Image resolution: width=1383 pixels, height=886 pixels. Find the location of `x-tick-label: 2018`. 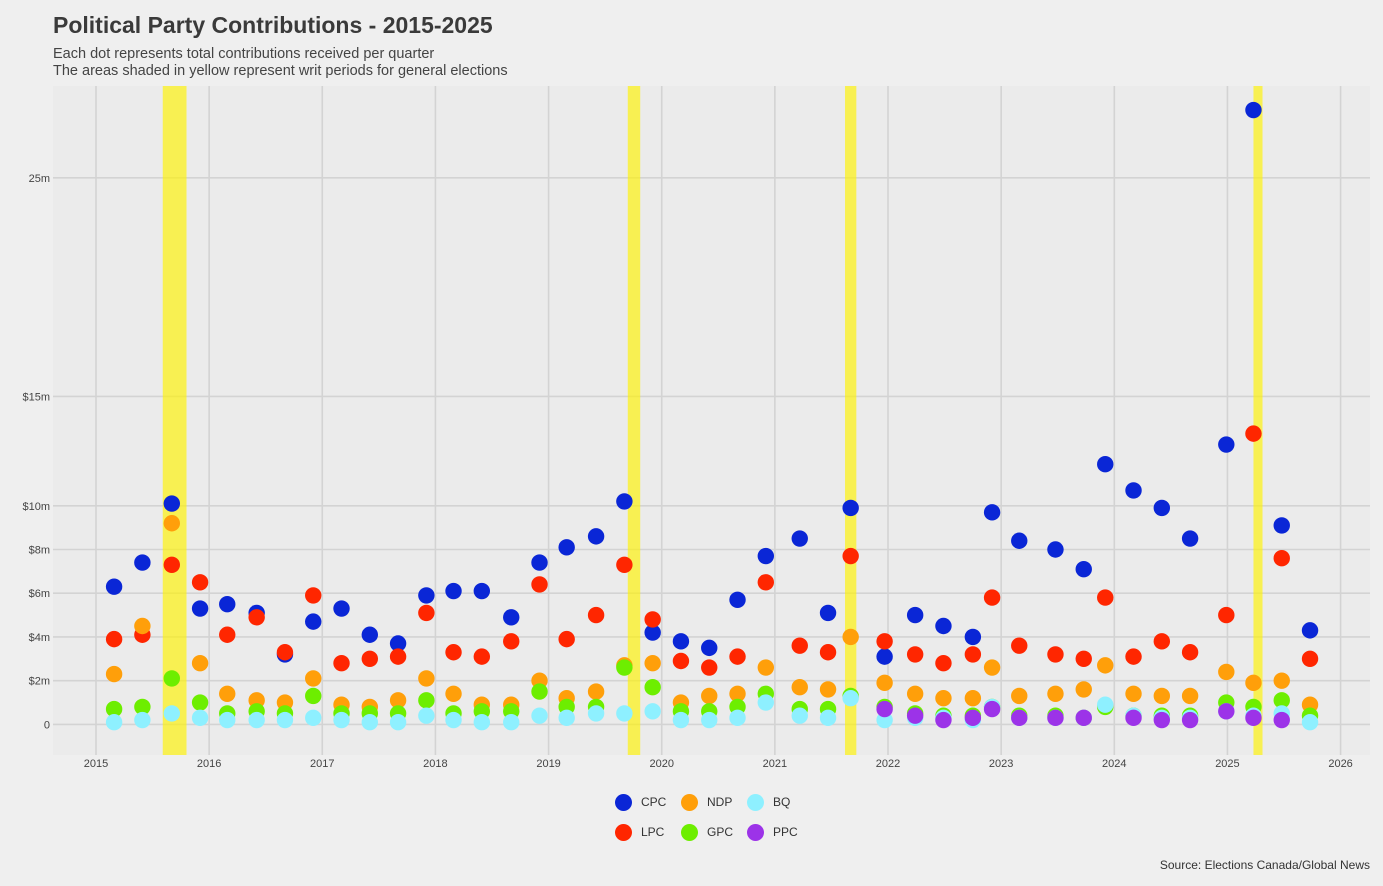

x-tick-label: 2018 is located at coordinates (435, 764).